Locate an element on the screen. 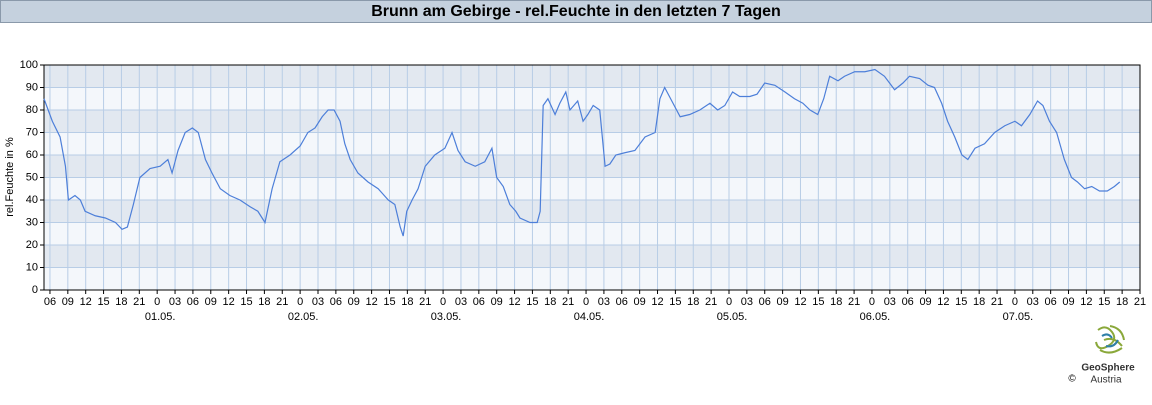  logo-sub: Austria is located at coordinates (1106, 380).